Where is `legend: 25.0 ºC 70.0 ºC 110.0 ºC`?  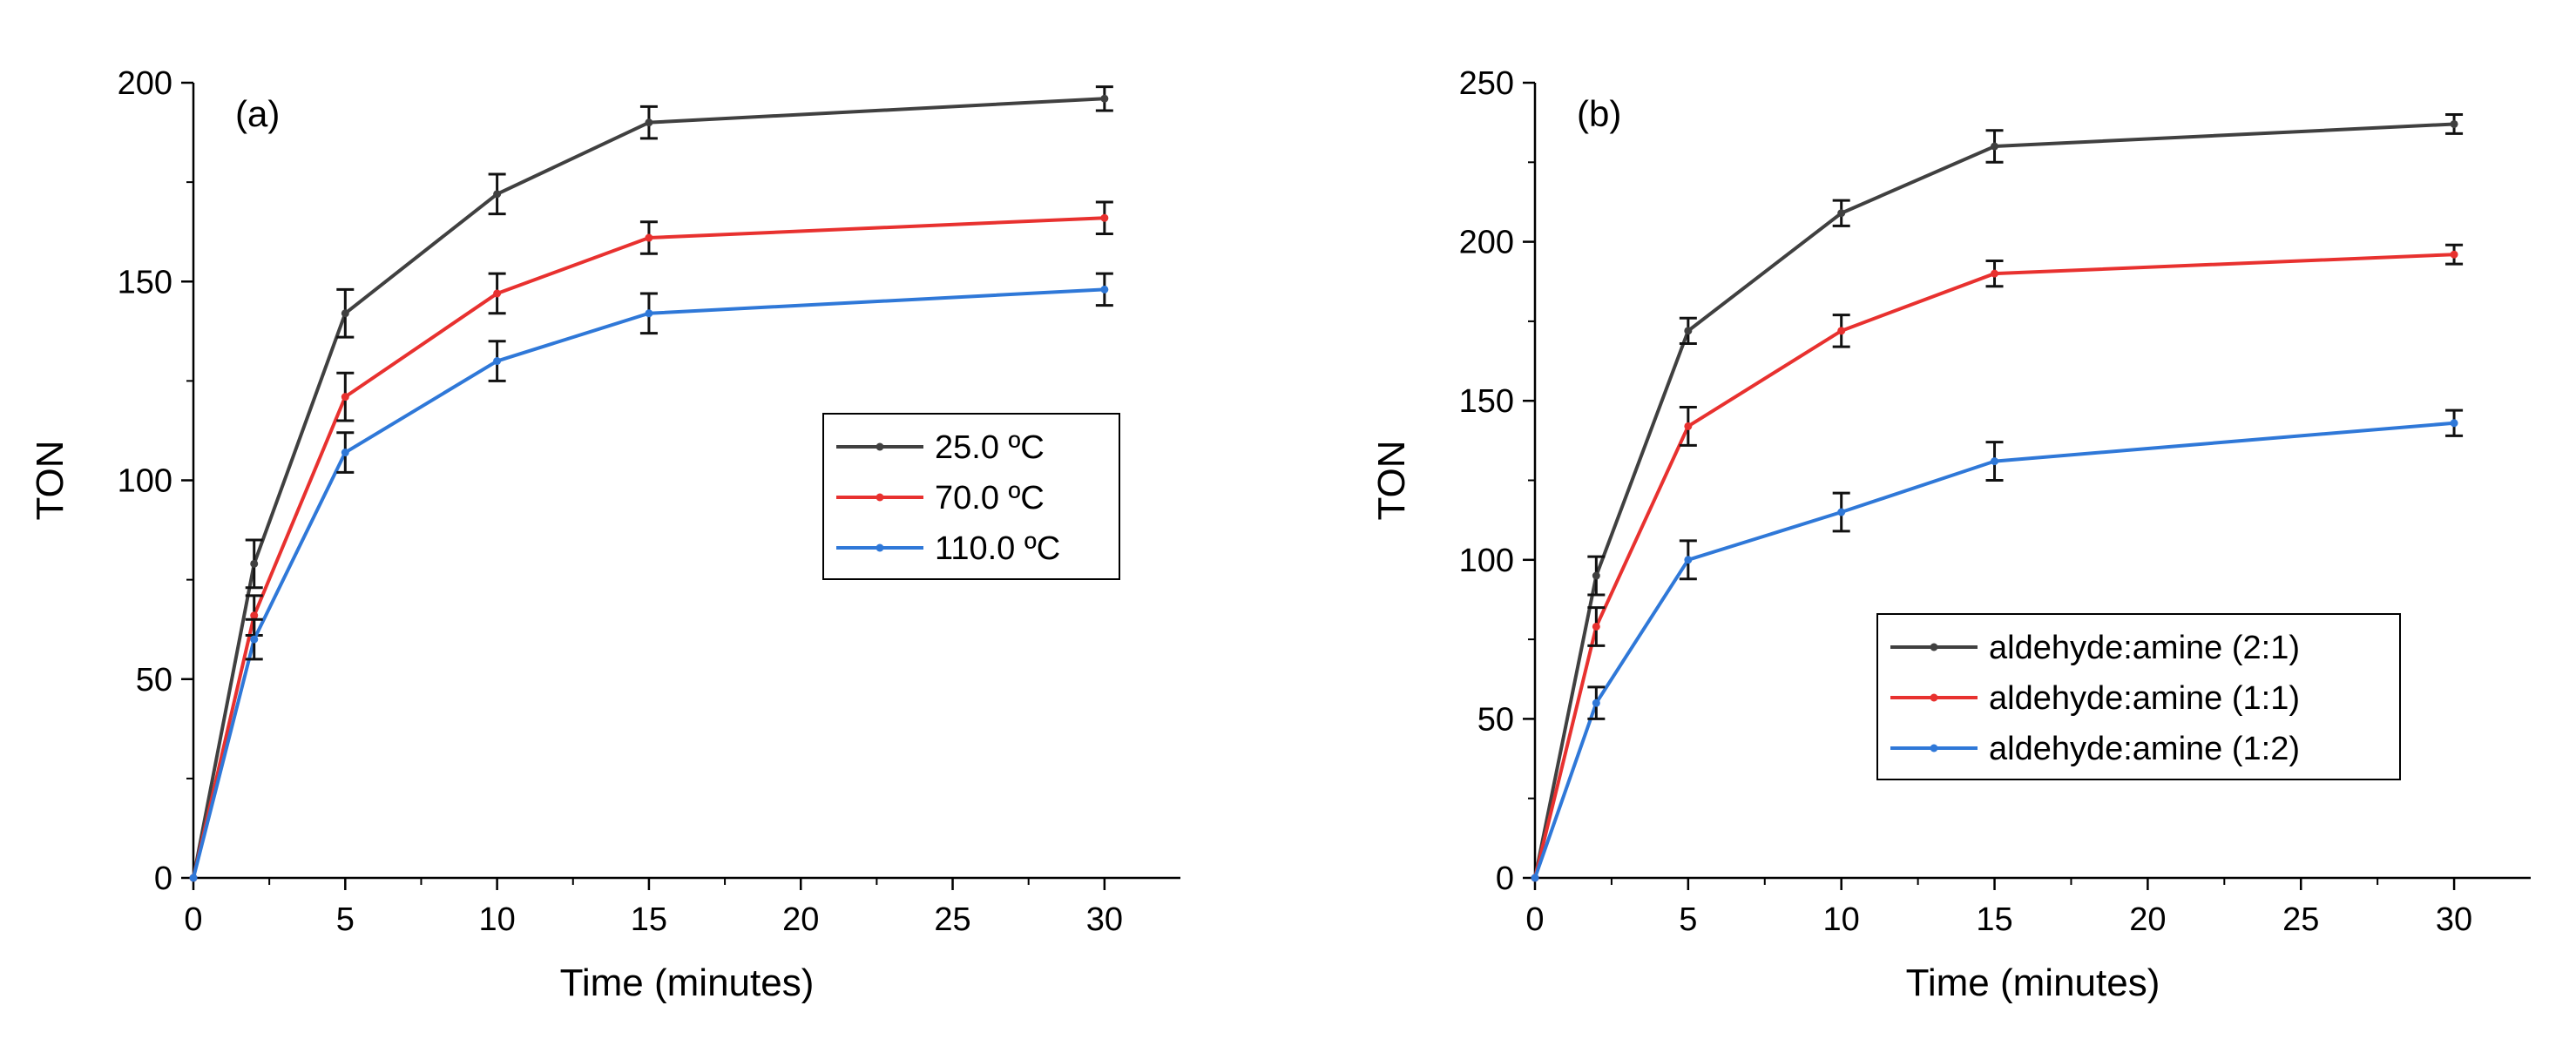 legend: 25.0 ºC 70.0 ºC 110.0 ºC is located at coordinates (971, 496).